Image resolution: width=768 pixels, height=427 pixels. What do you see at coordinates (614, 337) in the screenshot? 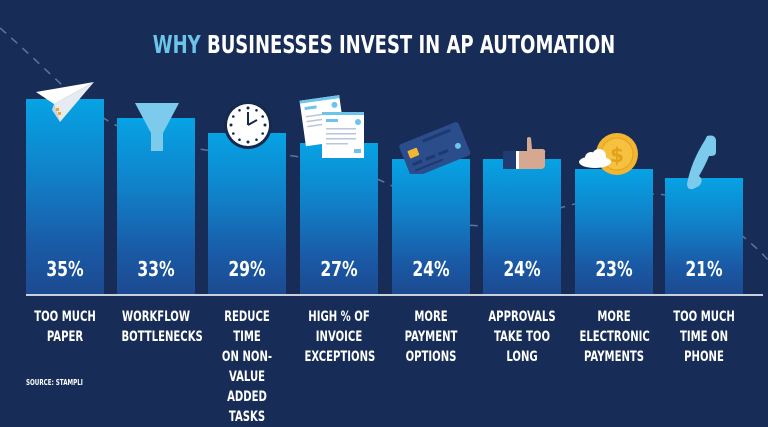
I see `category-label: MORE ELECTRONIC PAYMENTS` at bounding box center [614, 337].